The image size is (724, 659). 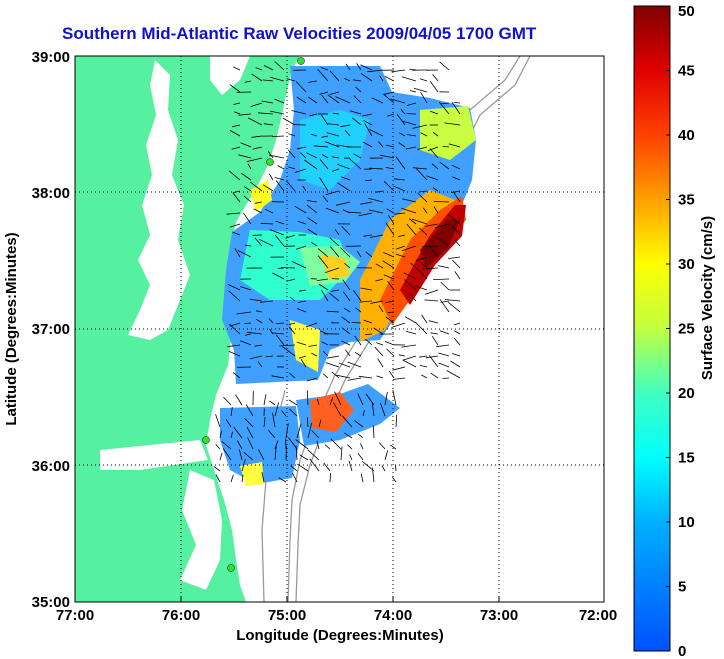 What do you see at coordinates (686, 71) in the screenshot?
I see `colorbar-tick-label: 45` at bounding box center [686, 71].